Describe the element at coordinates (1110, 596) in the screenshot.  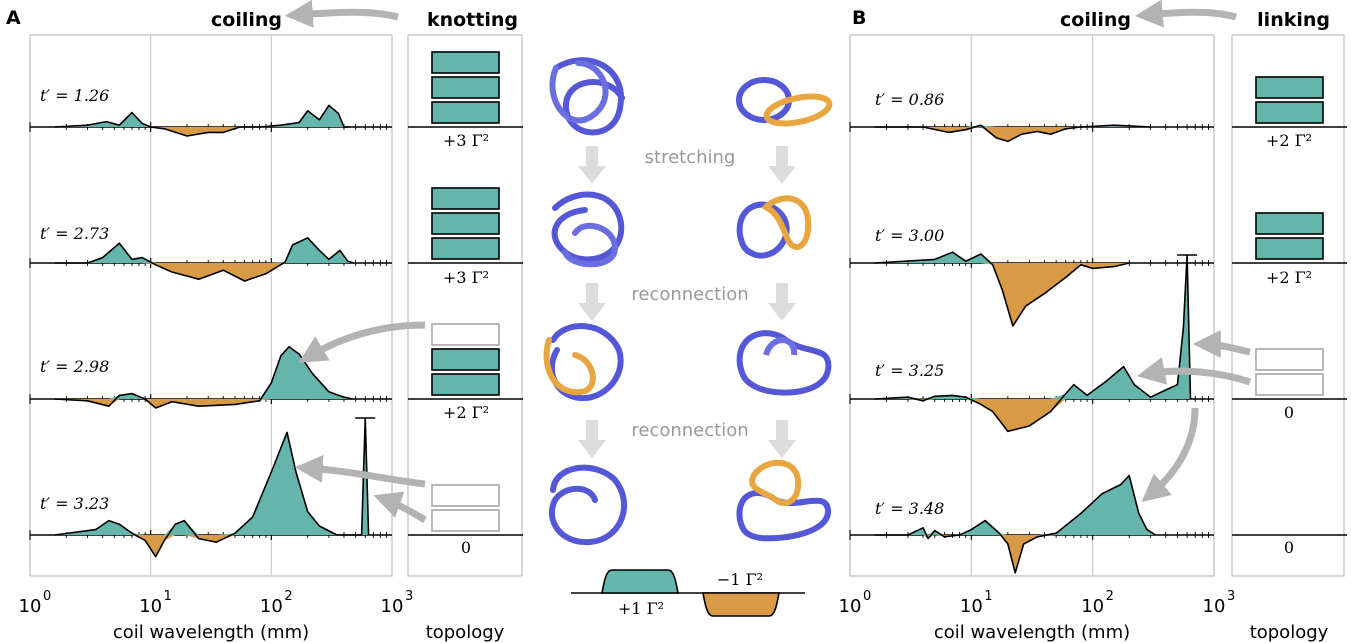
I see `x-tick-exponent-3: 2` at that location.